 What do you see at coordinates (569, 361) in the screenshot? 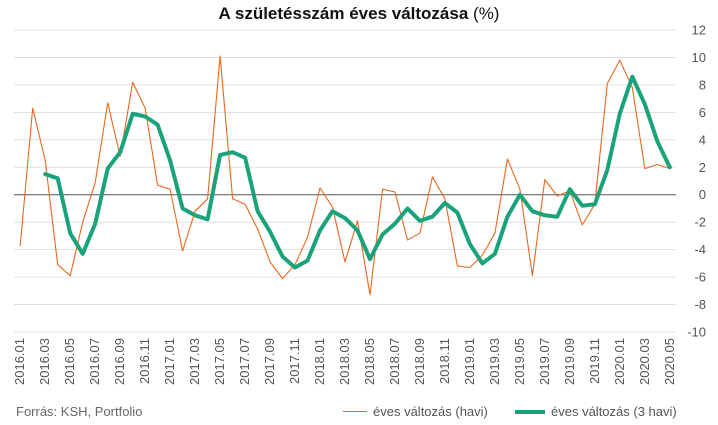
I see `x-tick-label: 2019.09` at bounding box center [569, 361].